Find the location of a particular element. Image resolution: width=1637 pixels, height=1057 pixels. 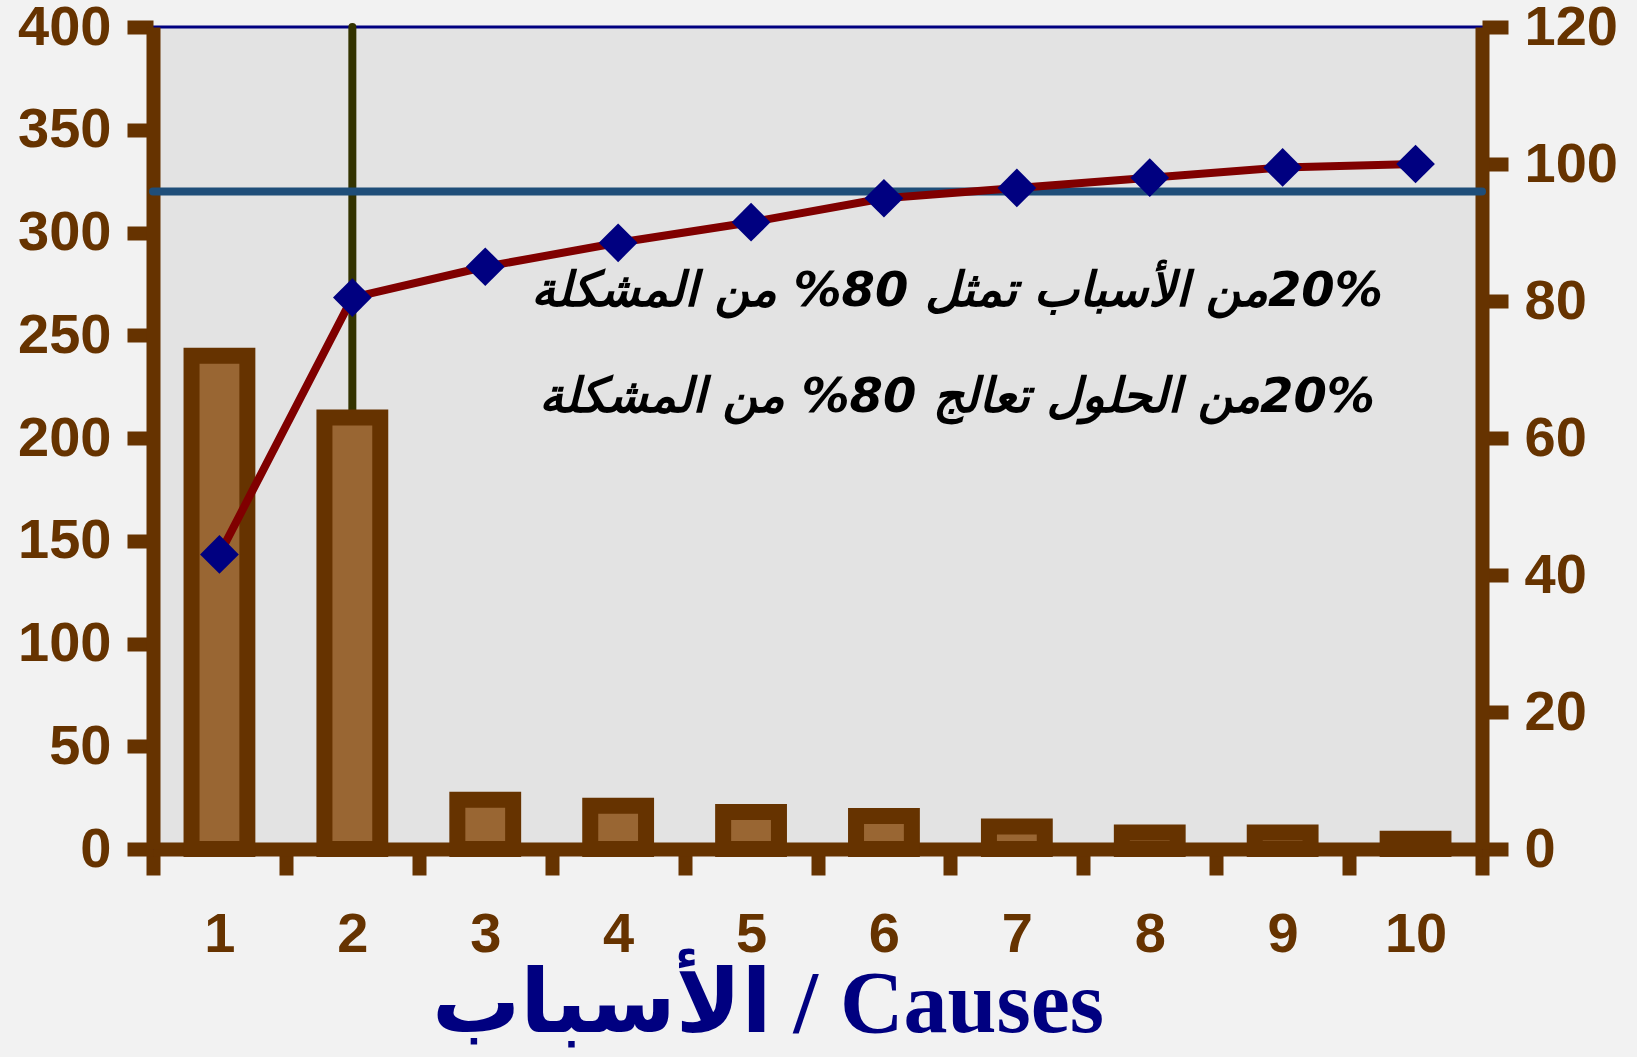

x-tick-label: 8 is located at coordinates (1150, 932).